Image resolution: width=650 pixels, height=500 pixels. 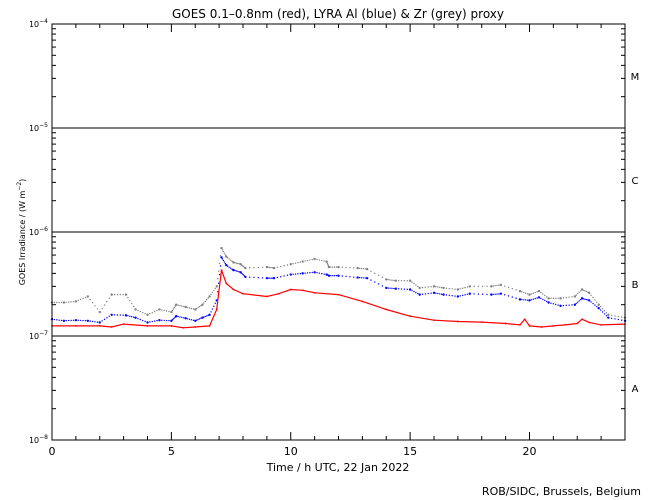 What do you see at coordinates (291, 451) in the screenshot?
I see `x-tick-label: 10` at bounding box center [291, 451].